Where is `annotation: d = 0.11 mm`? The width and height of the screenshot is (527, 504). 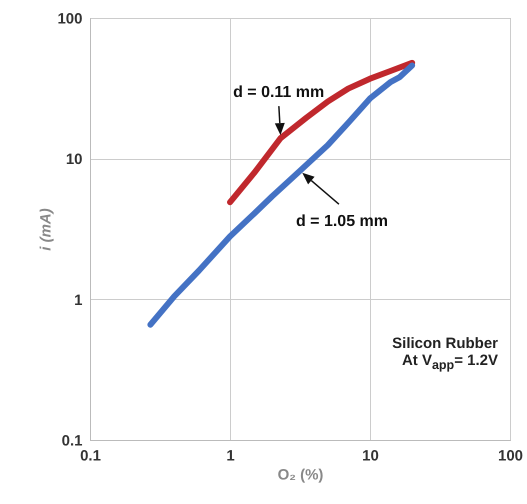 annotation: d = 0.11 mm is located at coordinates (278, 93).